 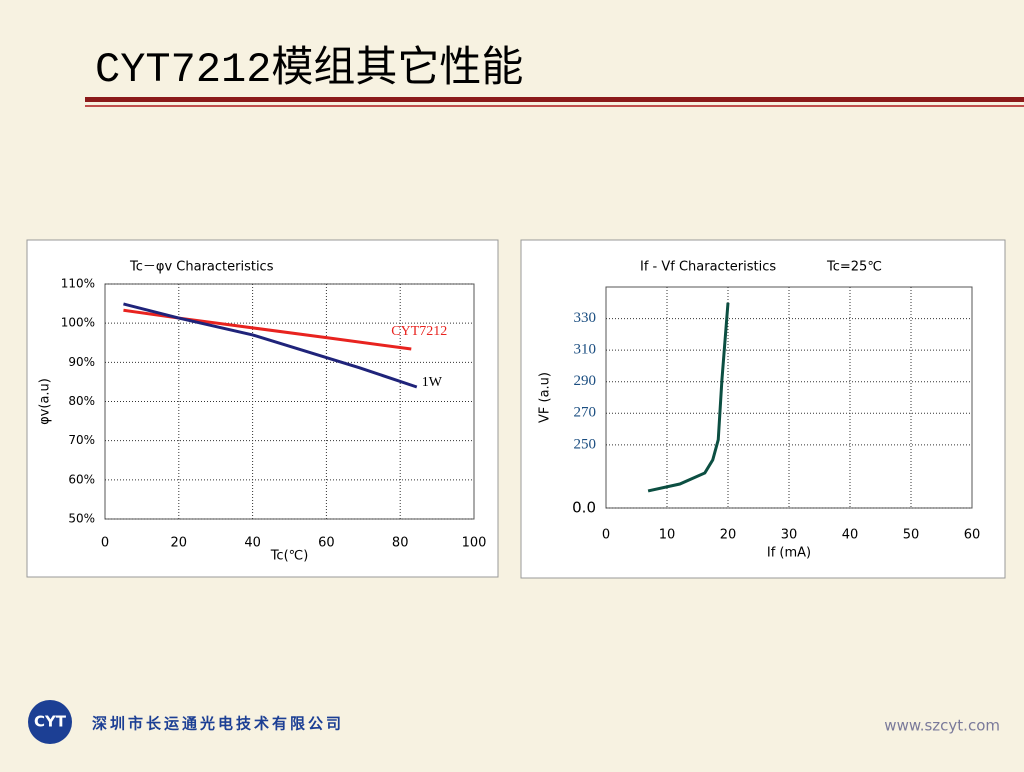 What do you see at coordinates (585, 350) in the screenshot?
I see `y-tick-label: 310` at bounding box center [585, 350].